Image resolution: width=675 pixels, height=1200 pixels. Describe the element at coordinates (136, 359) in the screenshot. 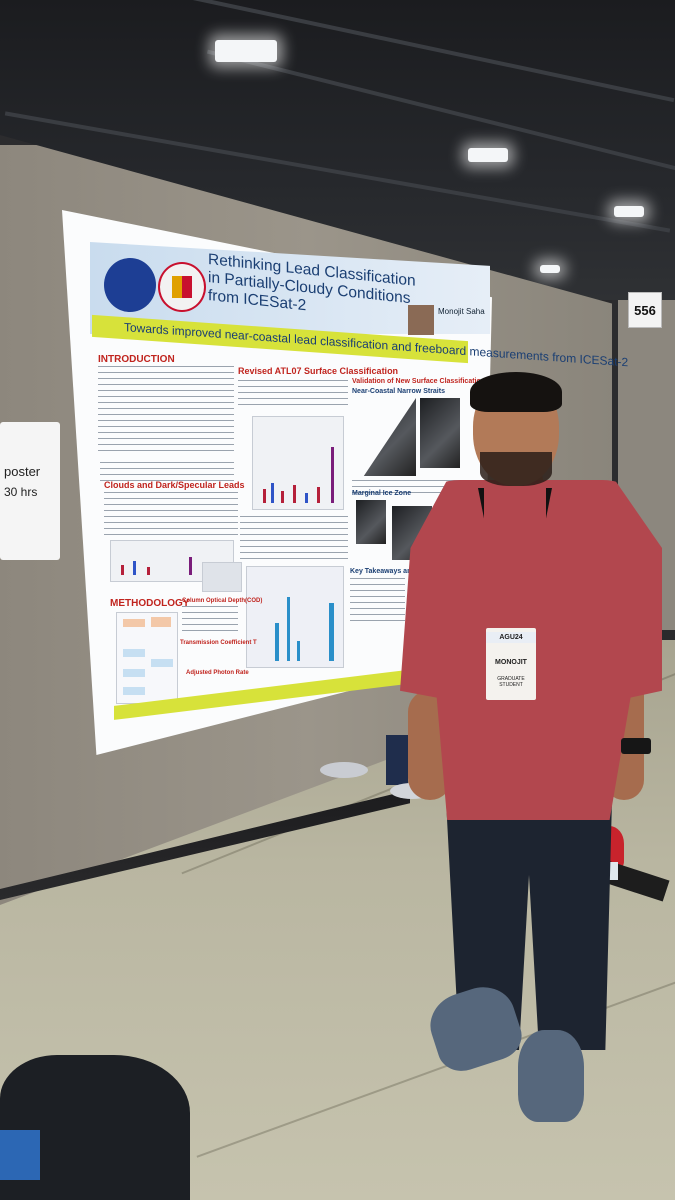

I see `section-introduction: INTRODUCTION` at that location.